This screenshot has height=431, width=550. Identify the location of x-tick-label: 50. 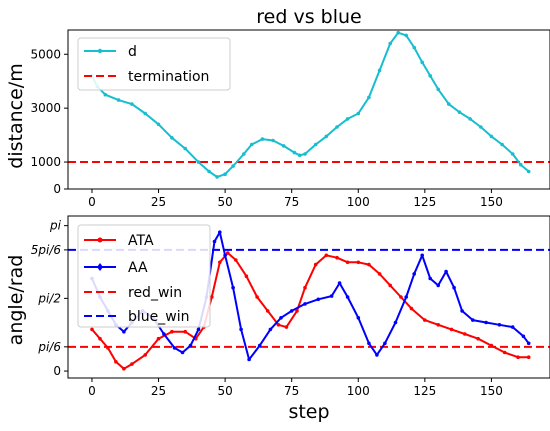
(224, 202).